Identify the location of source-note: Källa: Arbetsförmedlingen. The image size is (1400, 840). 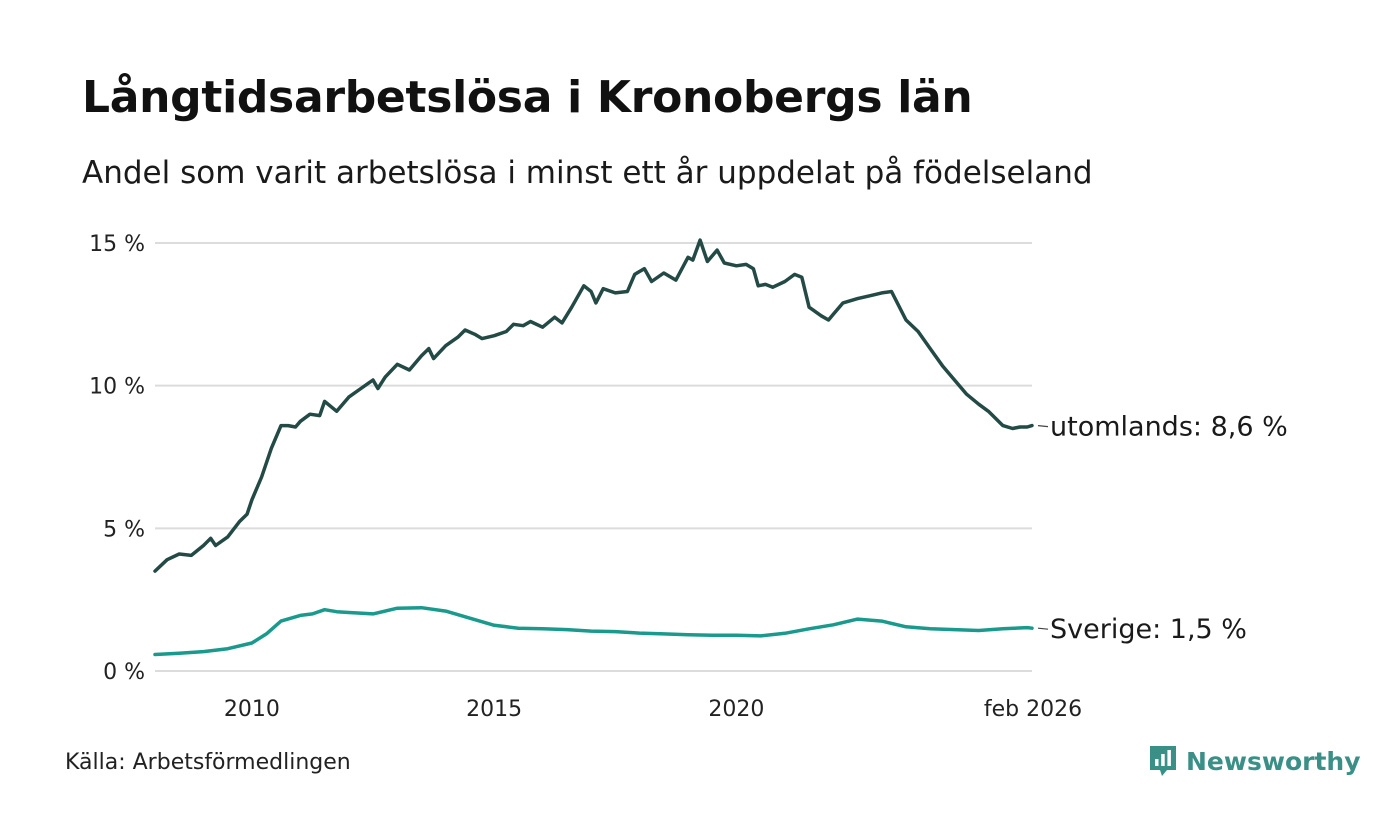
(208, 762).